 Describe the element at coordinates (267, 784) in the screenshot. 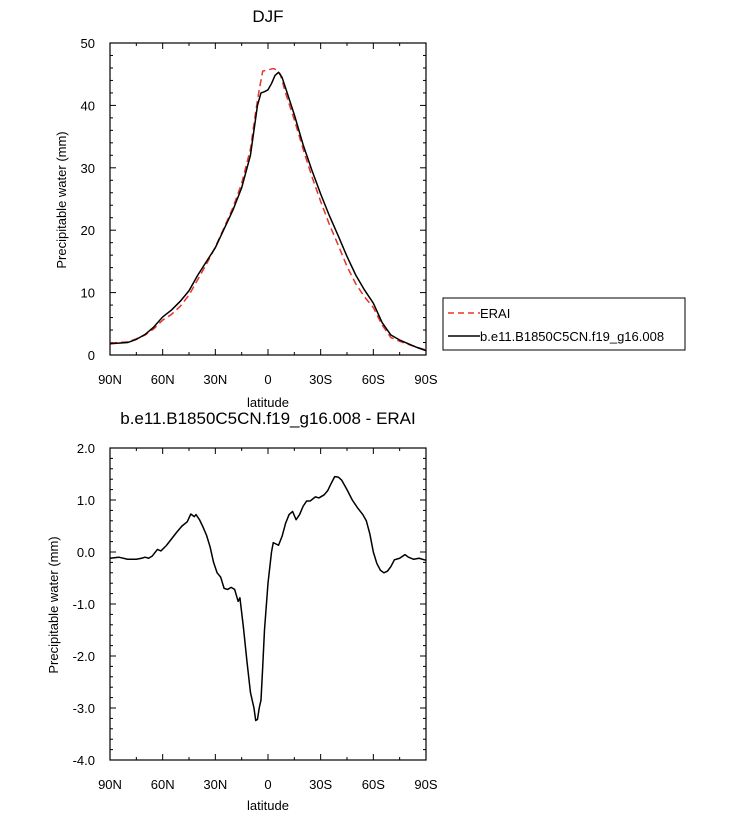

I see `bottom-x-tick-label: 0` at that location.